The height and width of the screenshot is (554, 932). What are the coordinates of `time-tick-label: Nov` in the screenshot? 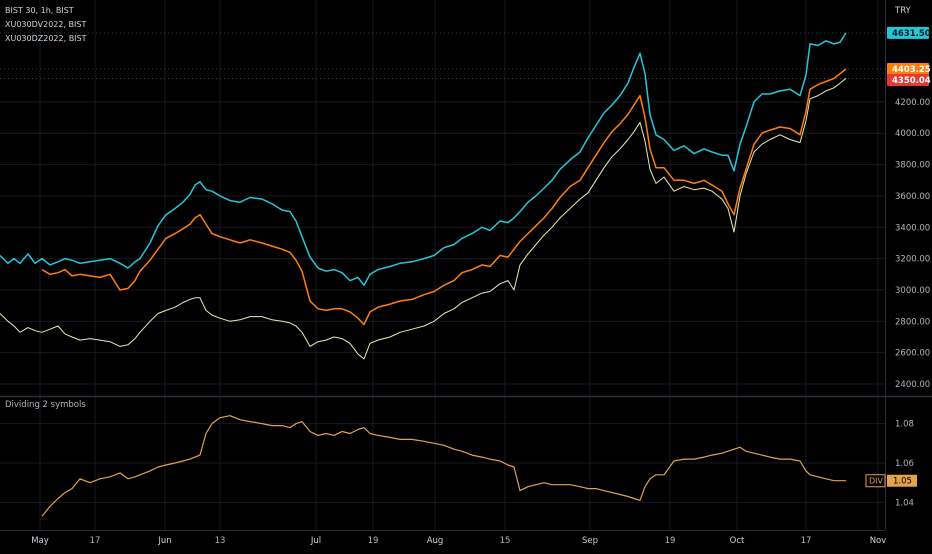 It's located at (878, 541).